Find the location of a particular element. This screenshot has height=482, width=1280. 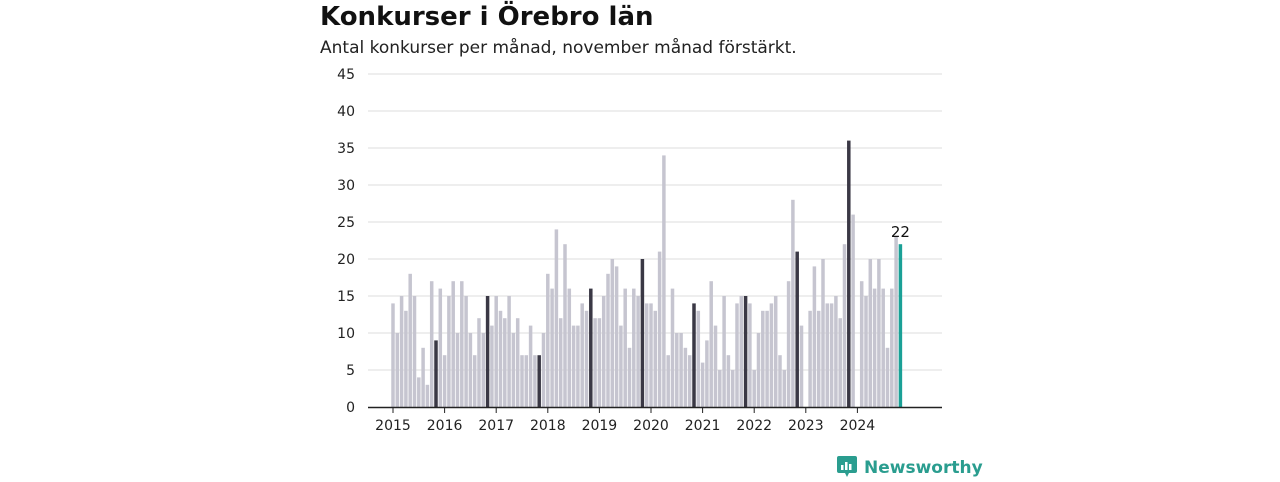

chart-title: Konkurser i Örebro län is located at coordinates (487, 17).